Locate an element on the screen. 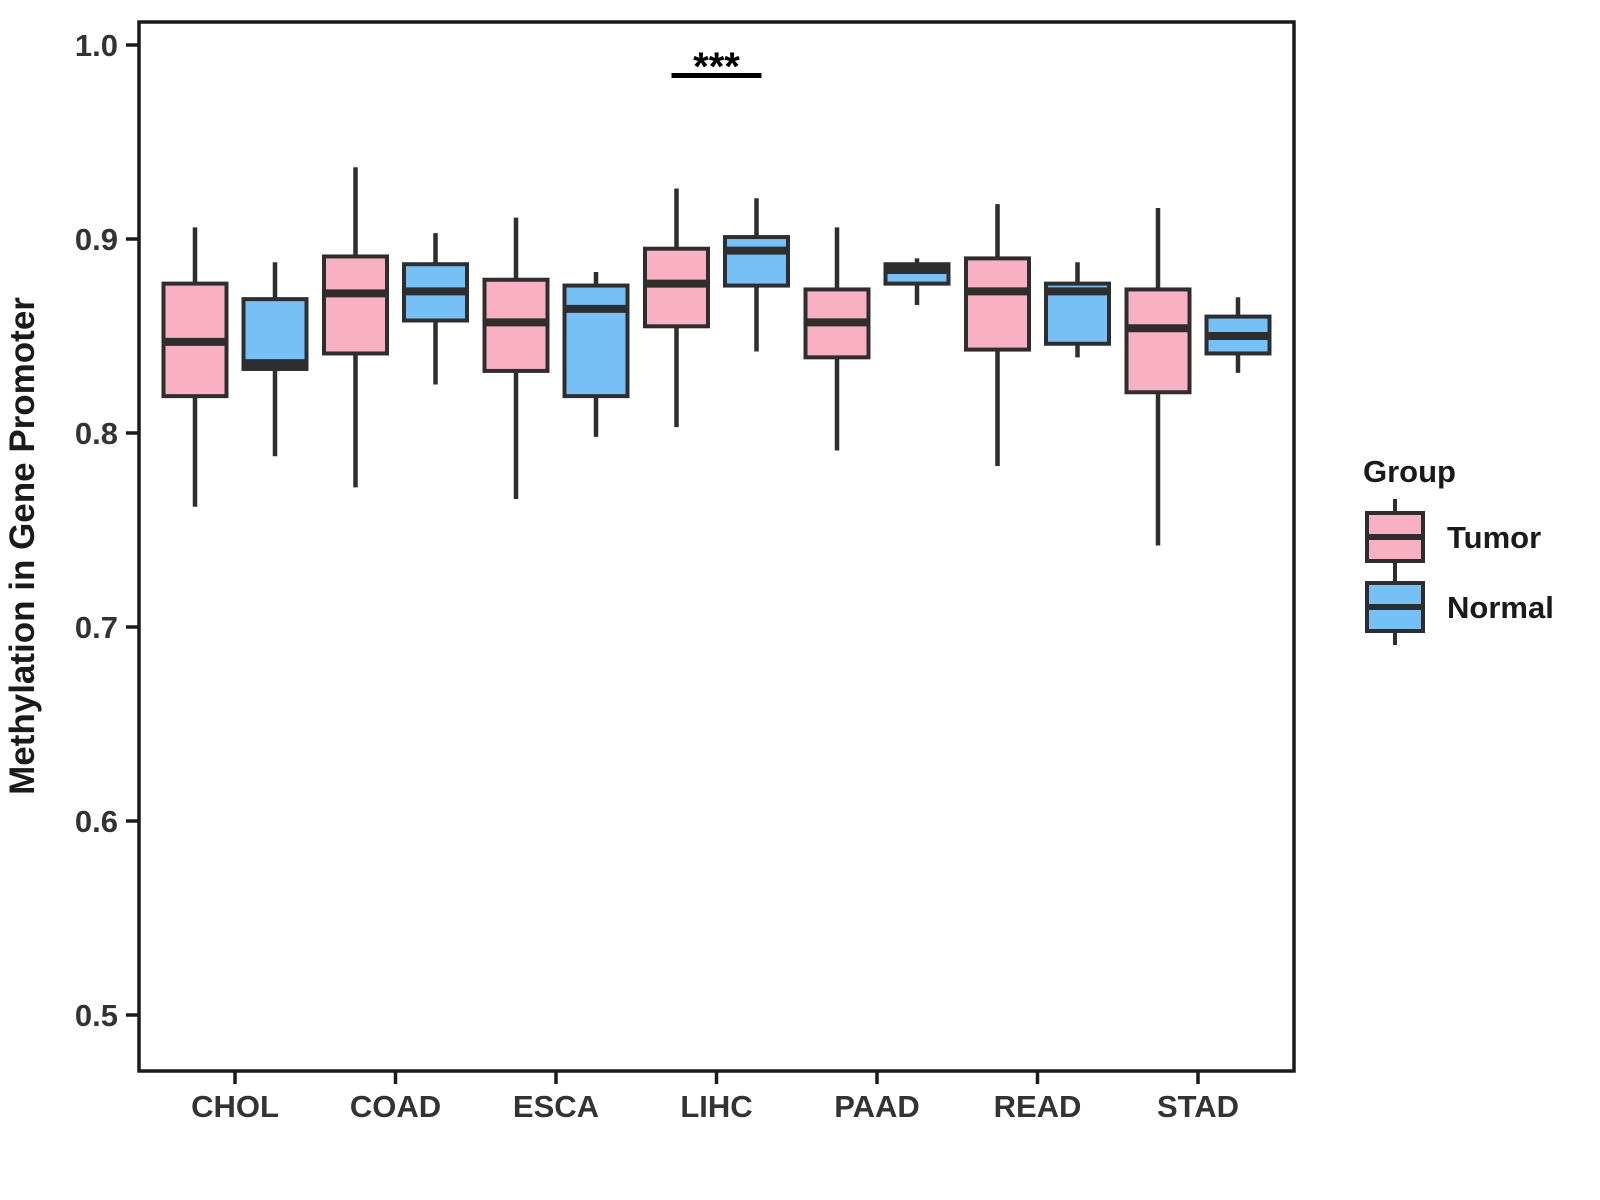 This screenshot has width=1600, height=1200. box-tumor-esca is located at coordinates (516, 358).